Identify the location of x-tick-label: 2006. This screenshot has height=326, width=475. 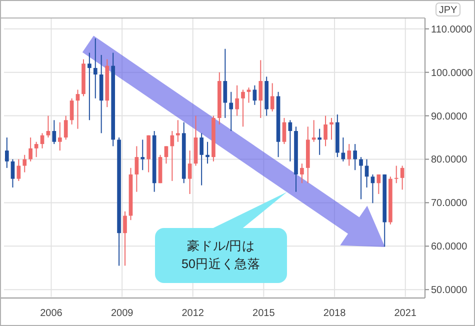
(51, 313).